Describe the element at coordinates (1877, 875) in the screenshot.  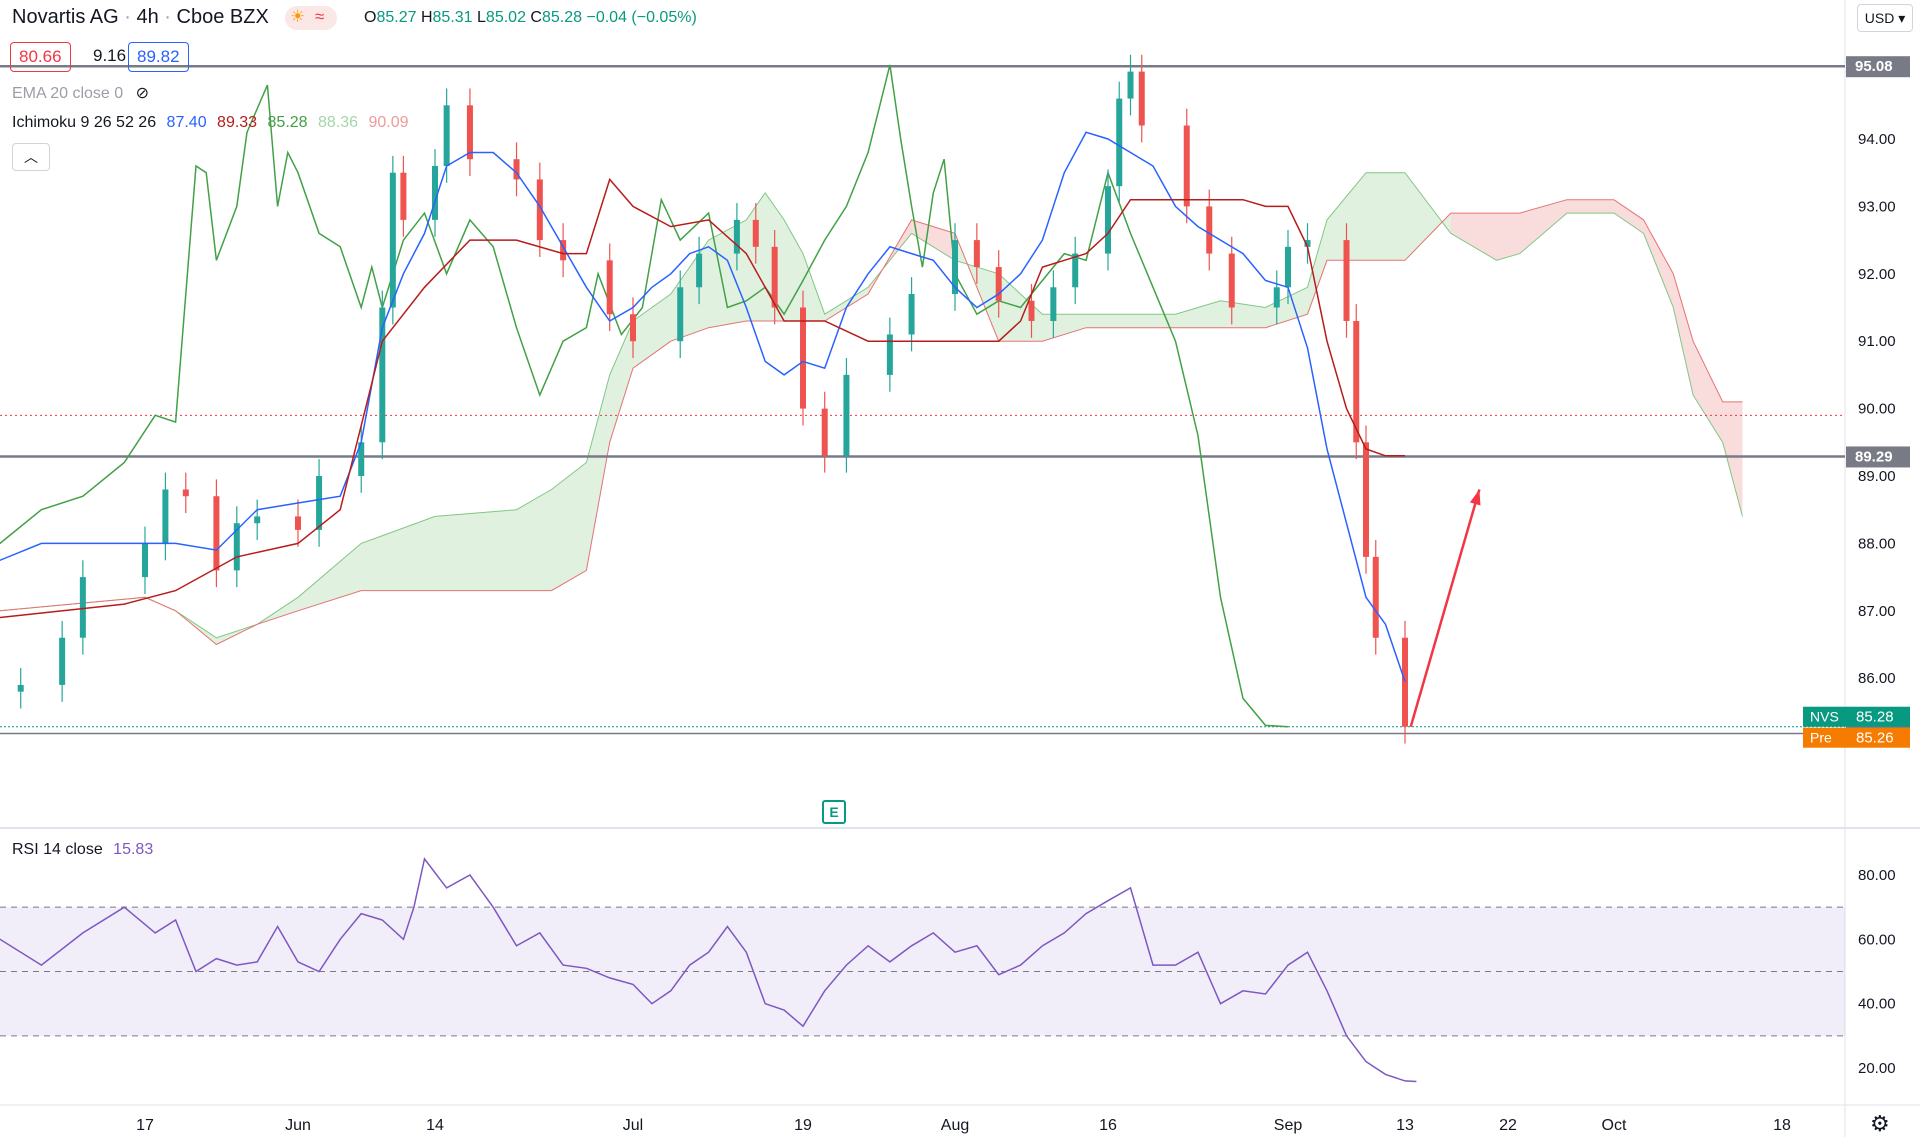
I see `rsi-axis-tick: 80.00` at that location.